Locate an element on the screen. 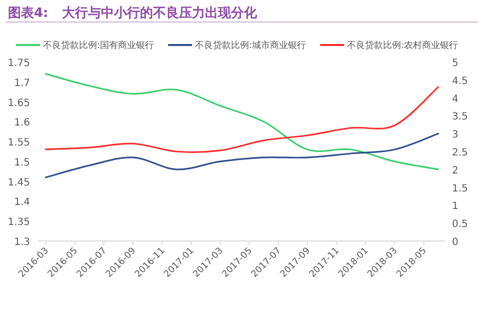 The height and width of the screenshot is (321, 500). y2-tick-label: 4.5 is located at coordinates (460, 81).